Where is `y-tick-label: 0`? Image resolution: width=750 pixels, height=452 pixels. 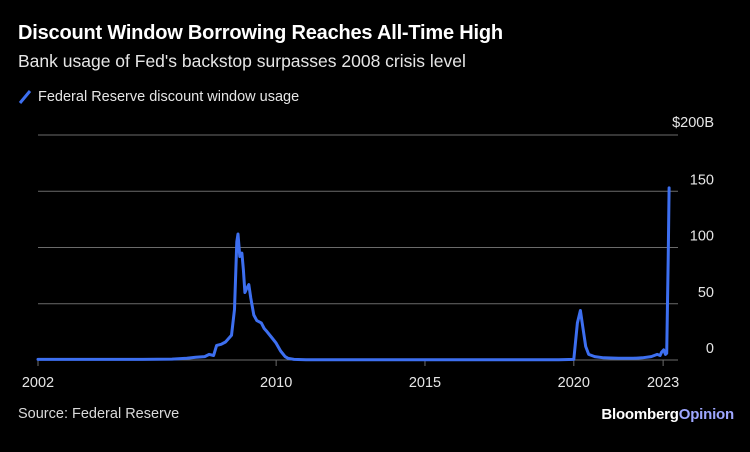 y-tick-label: 0 is located at coordinates (710, 349).